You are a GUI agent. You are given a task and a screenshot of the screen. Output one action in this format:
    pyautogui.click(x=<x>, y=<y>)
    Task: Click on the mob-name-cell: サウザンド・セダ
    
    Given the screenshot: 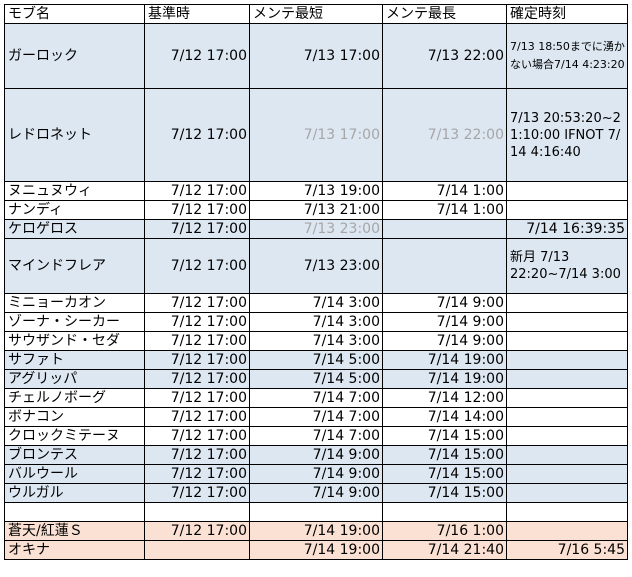 What is the action you would take?
    pyautogui.click(x=74, y=341)
    